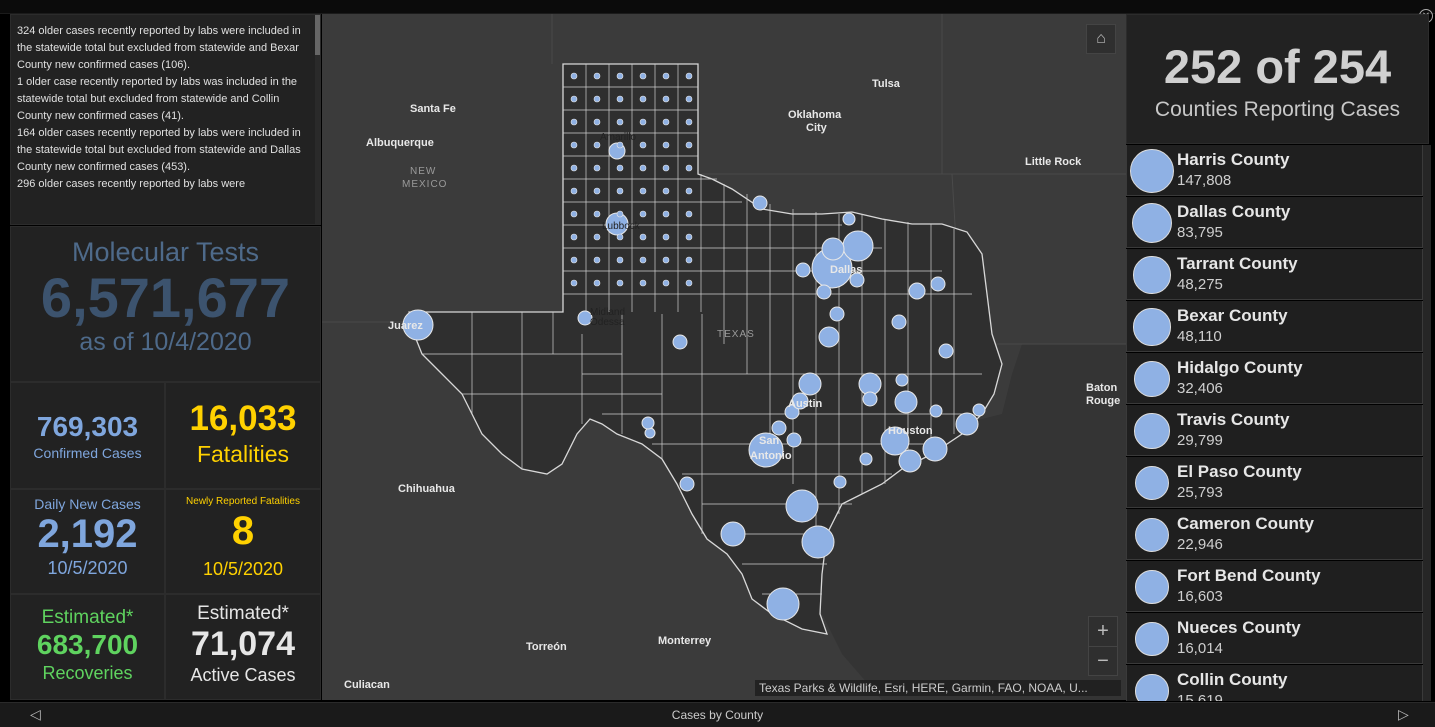  I want to click on county-list-item: Cameron County 22,946, so click(1274, 534).